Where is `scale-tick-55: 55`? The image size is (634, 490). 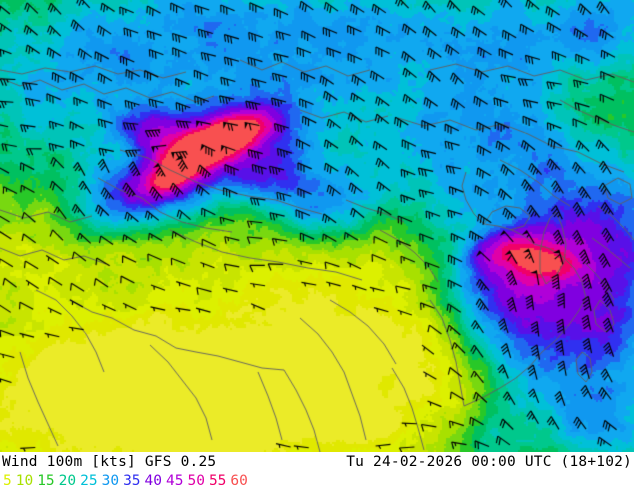 scale-tick-55: 55 is located at coordinates (217, 481).